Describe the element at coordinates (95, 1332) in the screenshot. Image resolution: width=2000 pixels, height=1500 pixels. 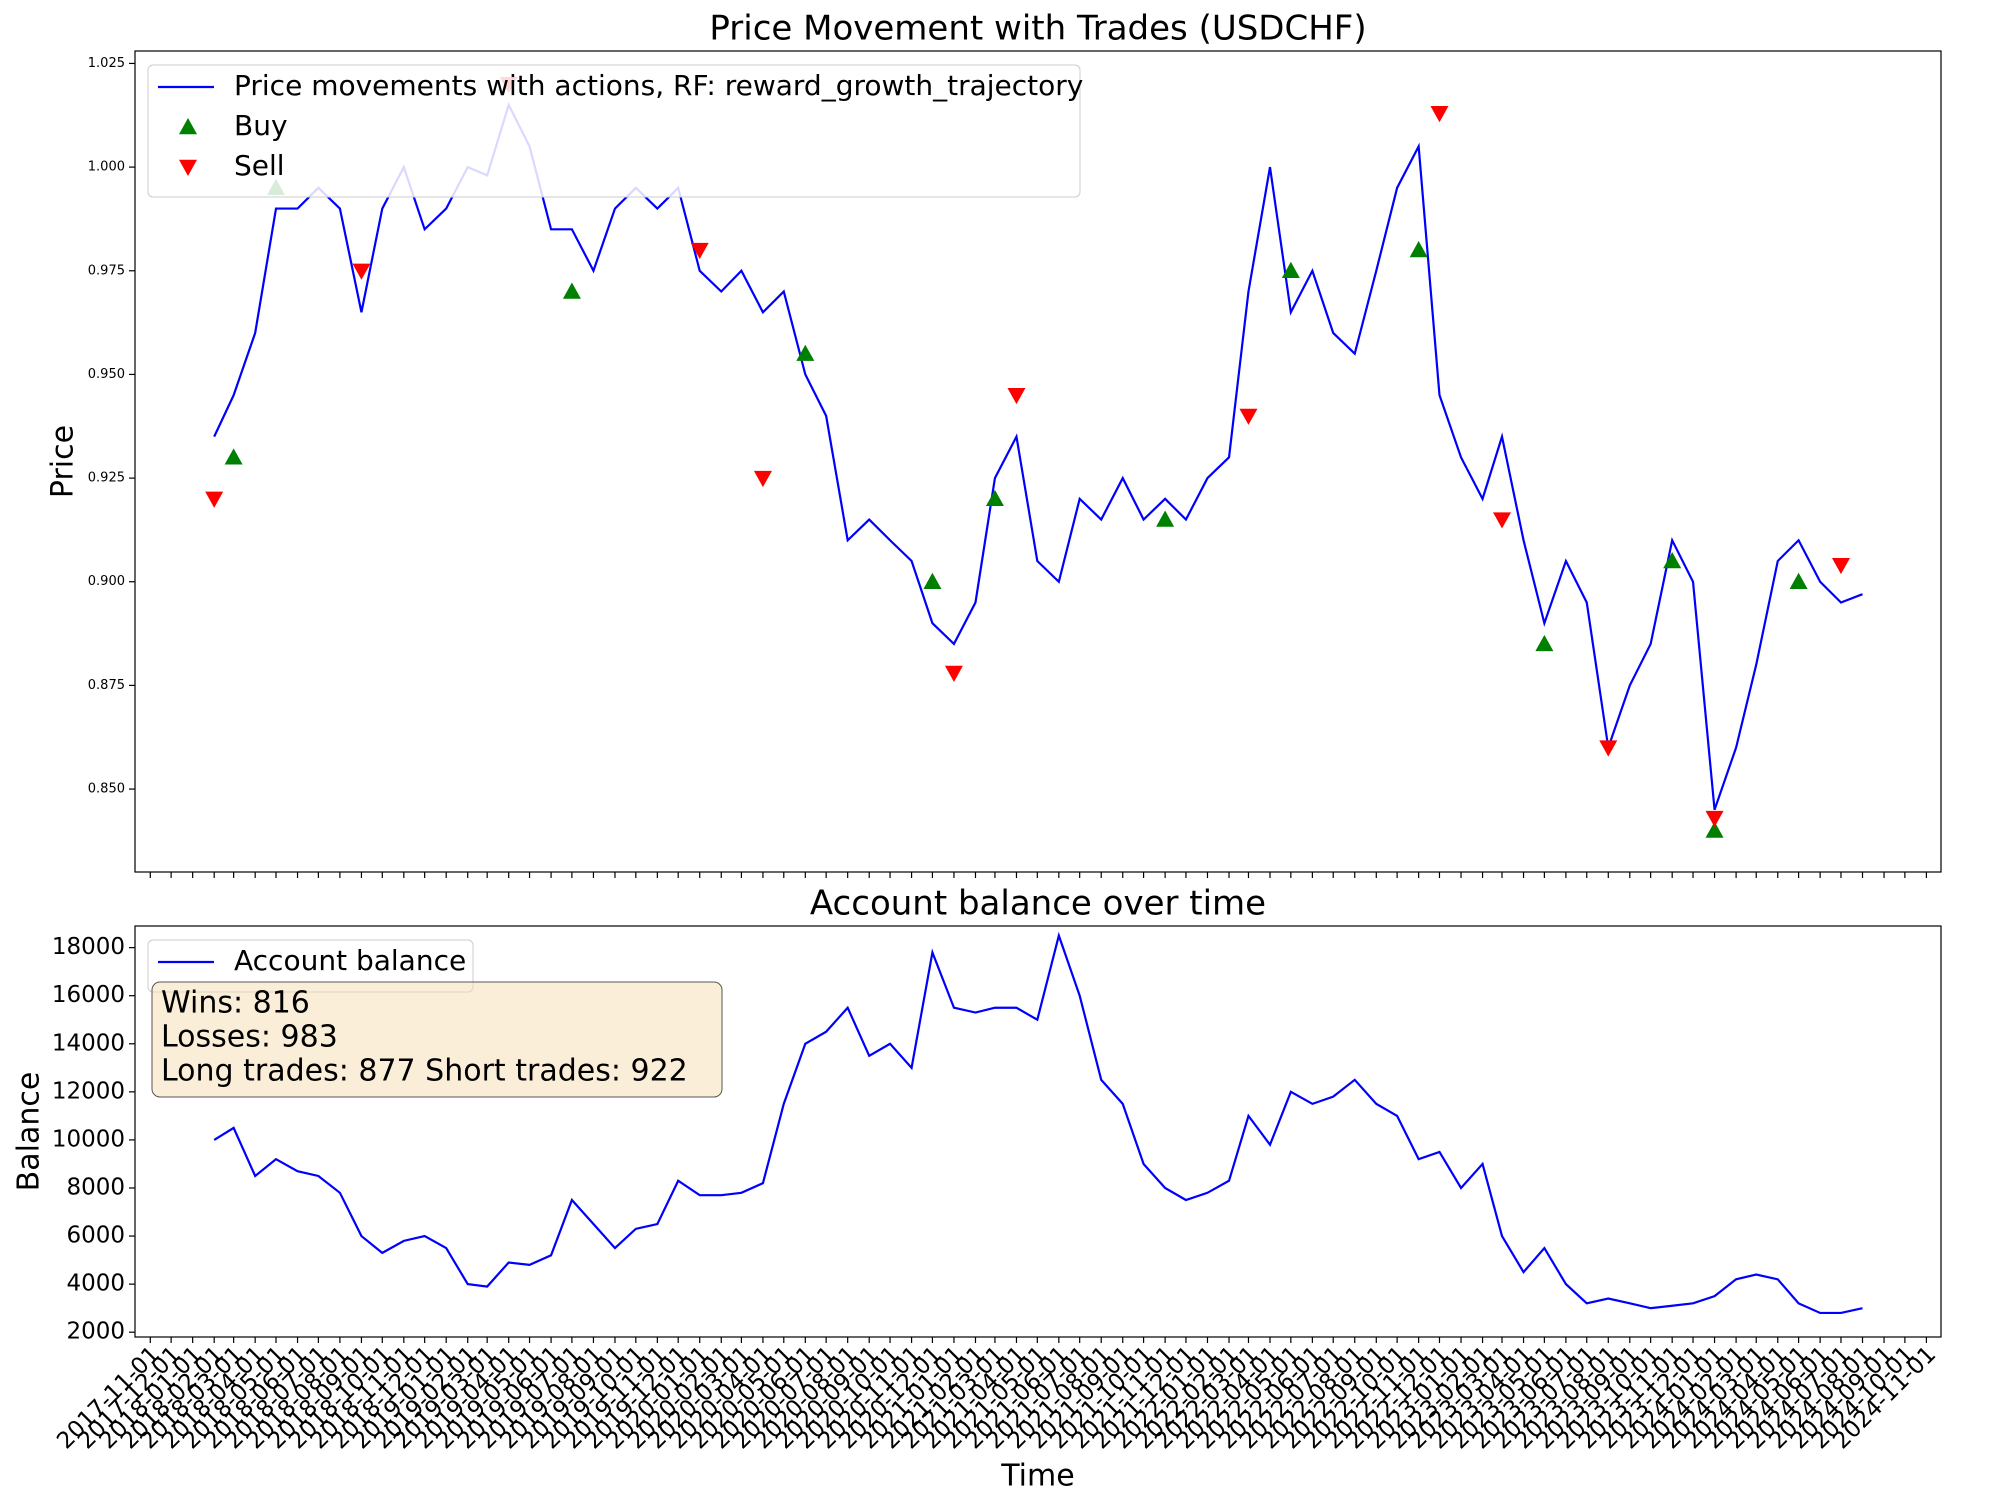
I see `y-tick-label: 2000` at that location.